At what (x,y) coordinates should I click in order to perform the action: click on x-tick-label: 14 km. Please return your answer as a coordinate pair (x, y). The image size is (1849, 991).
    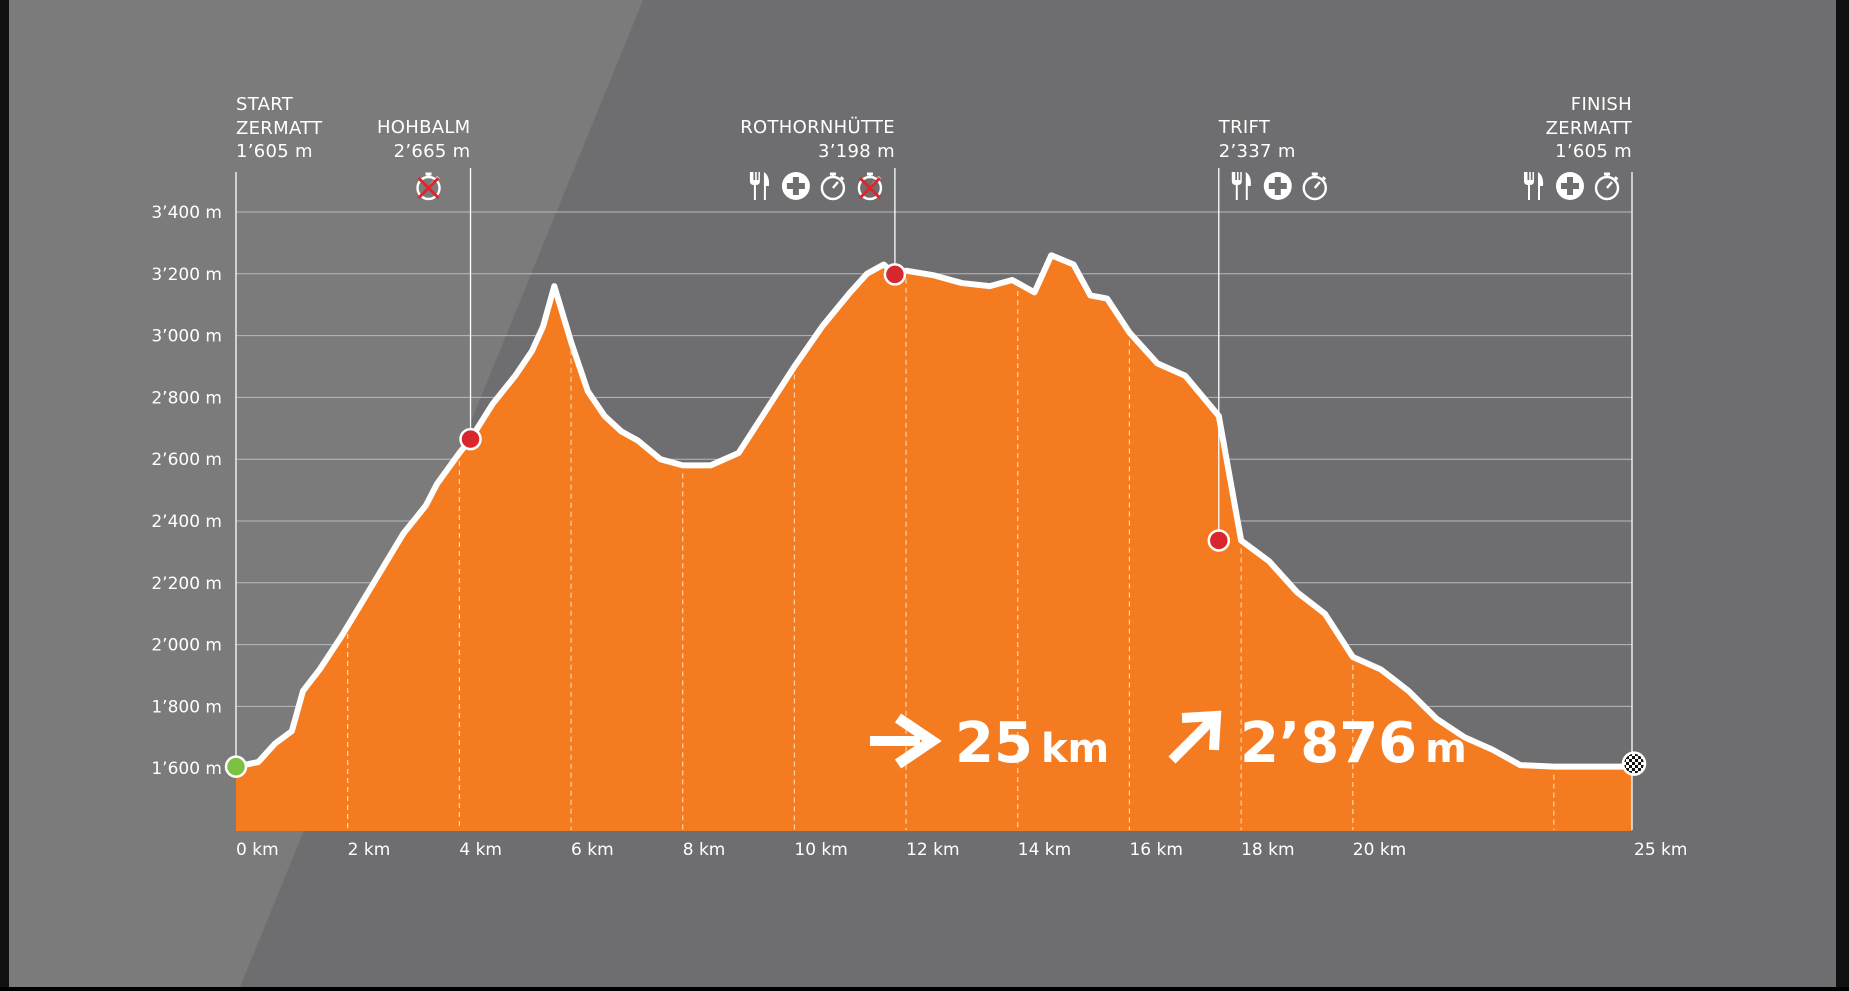
    Looking at the image, I should click on (1044, 850).